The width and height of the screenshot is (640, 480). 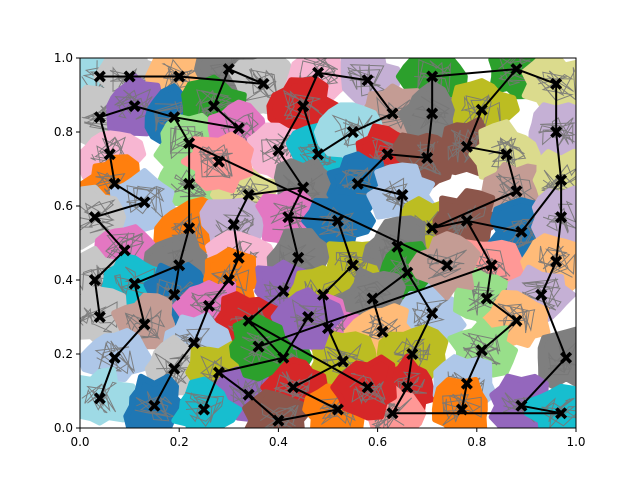 I want to click on x-tick-label: 0.2, so click(x=179, y=442).